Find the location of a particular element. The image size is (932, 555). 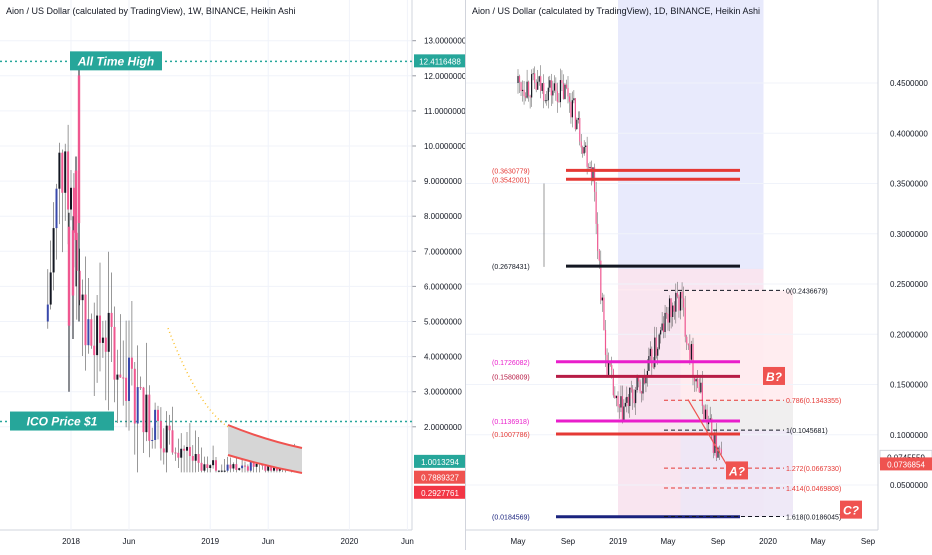

fib-level-label: 1.618(0.0186045) is located at coordinates (813, 518).